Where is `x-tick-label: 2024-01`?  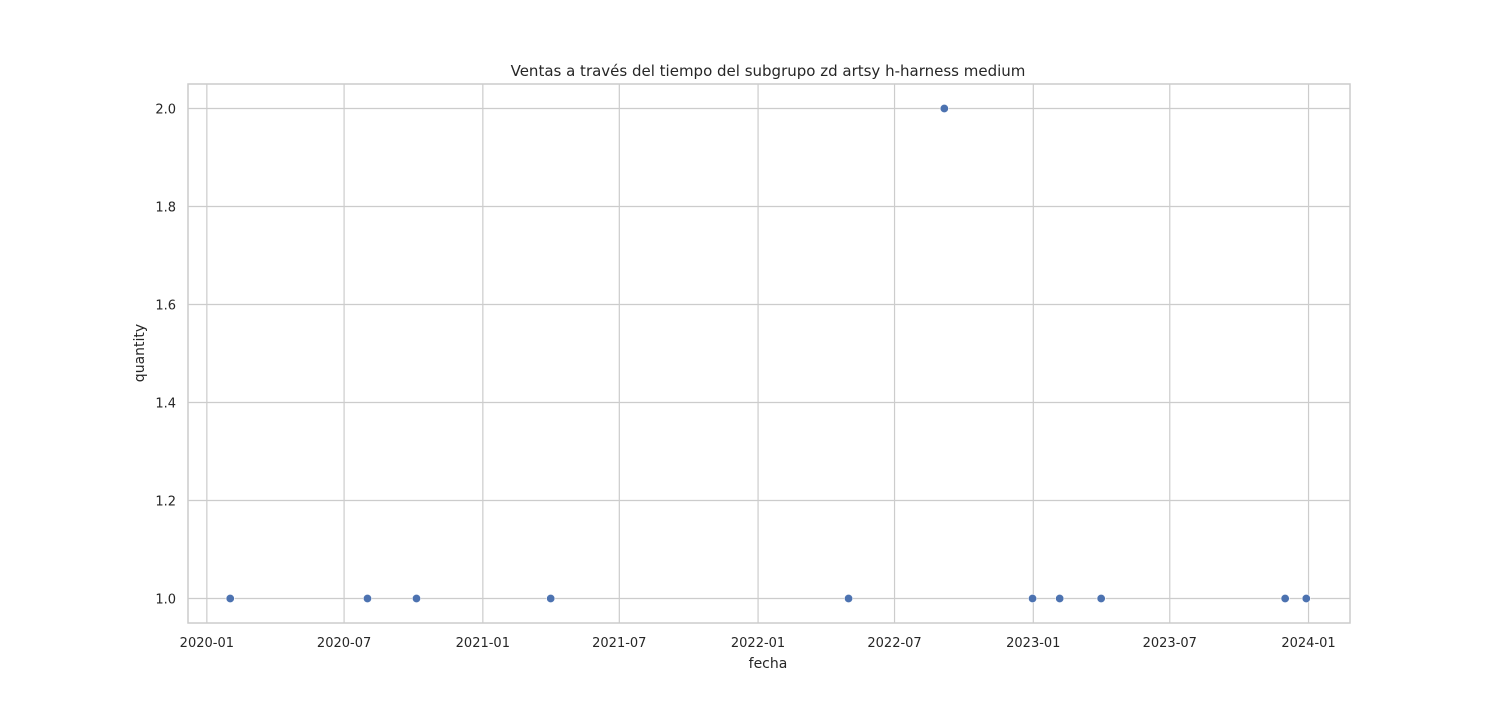 x-tick-label: 2024-01 is located at coordinates (1308, 643).